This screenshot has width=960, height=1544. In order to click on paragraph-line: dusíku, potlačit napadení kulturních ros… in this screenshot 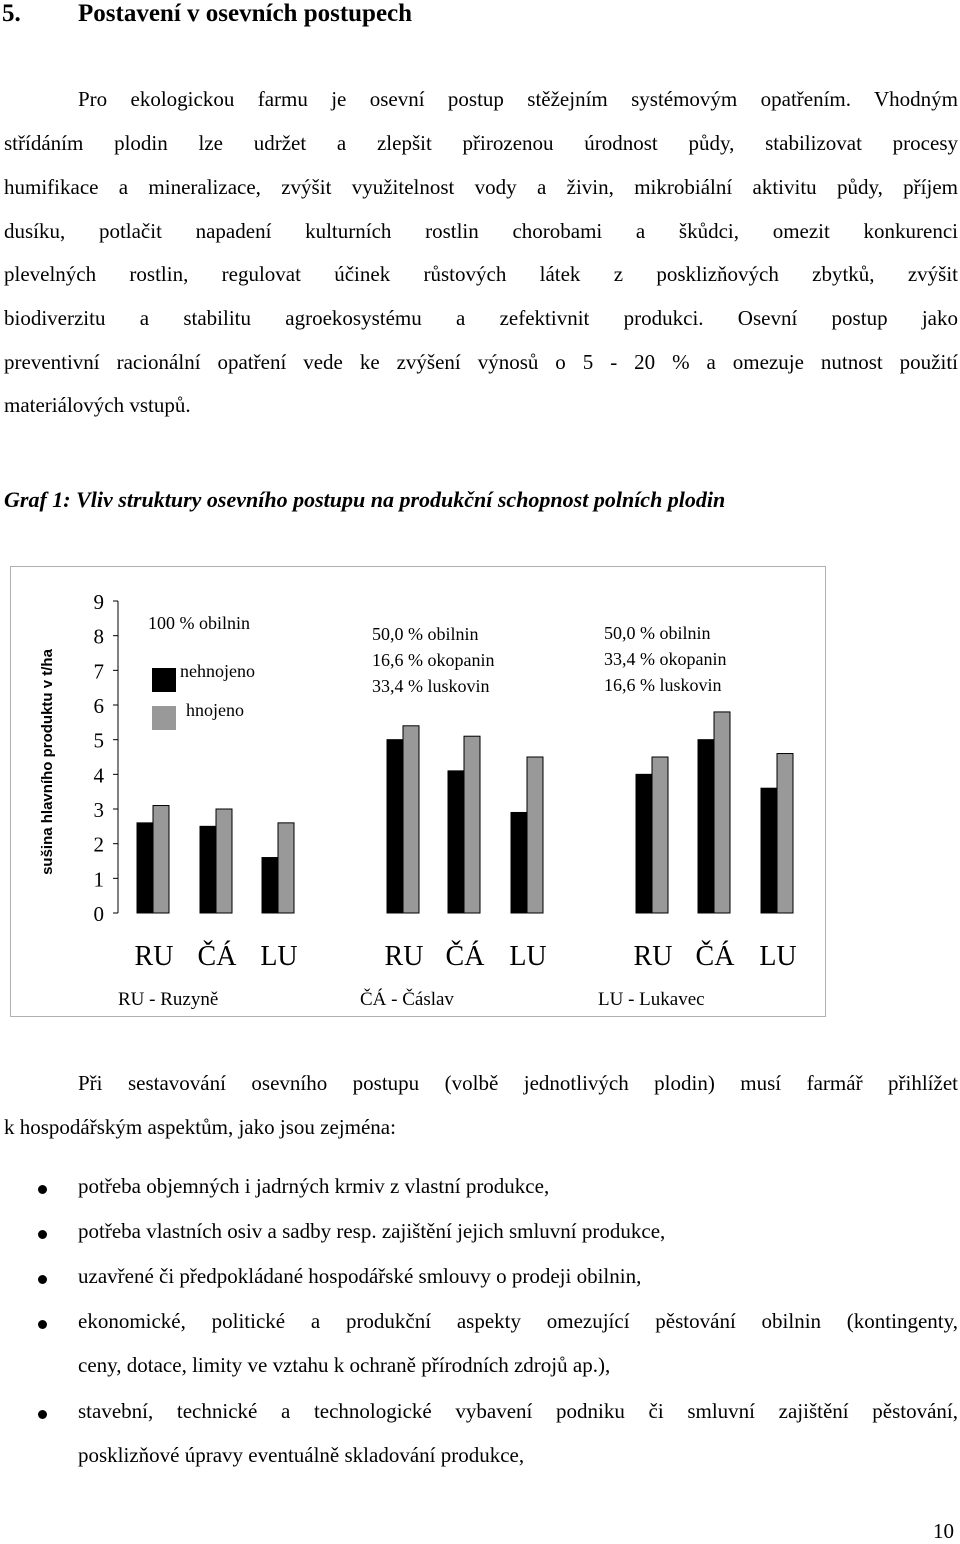, I will do `click(481, 231)`.